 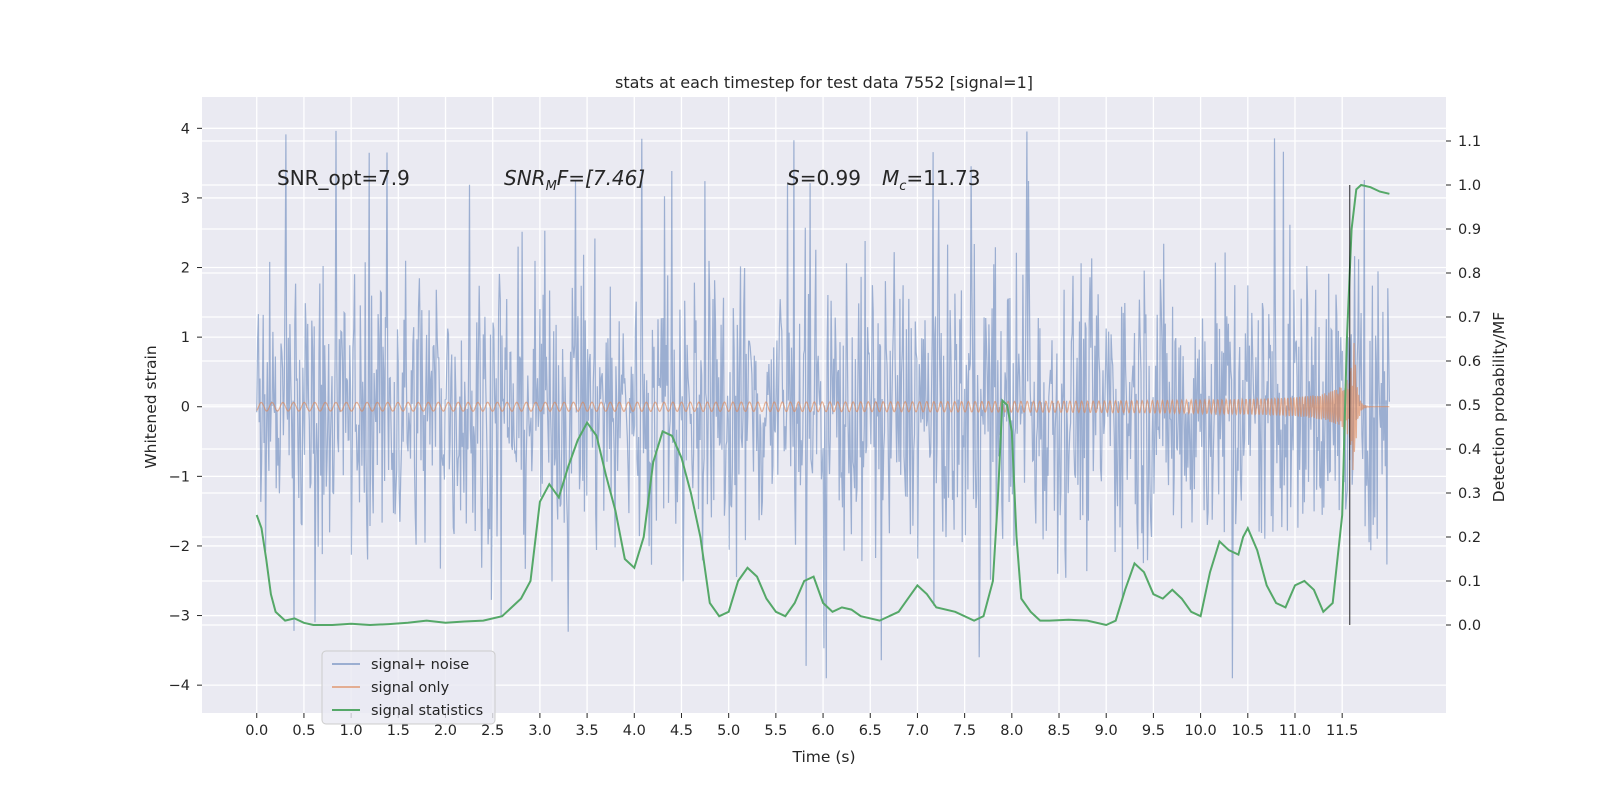 What do you see at coordinates (1106, 731) in the screenshot?
I see `x-tick-label: 9.0` at bounding box center [1106, 731].